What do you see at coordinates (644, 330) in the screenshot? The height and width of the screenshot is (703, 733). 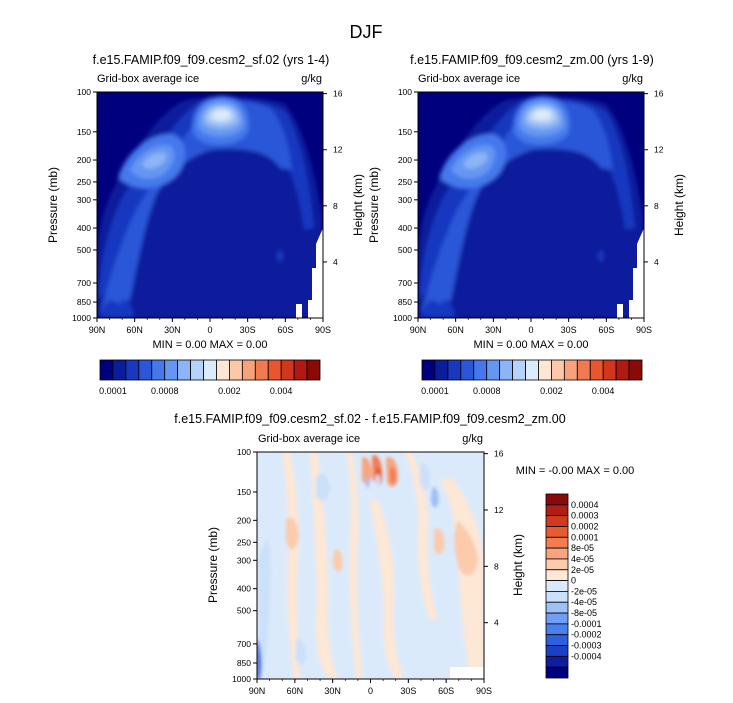 I see `panel-1-x-tick-label: 90S` at bounding box center [644, 330].